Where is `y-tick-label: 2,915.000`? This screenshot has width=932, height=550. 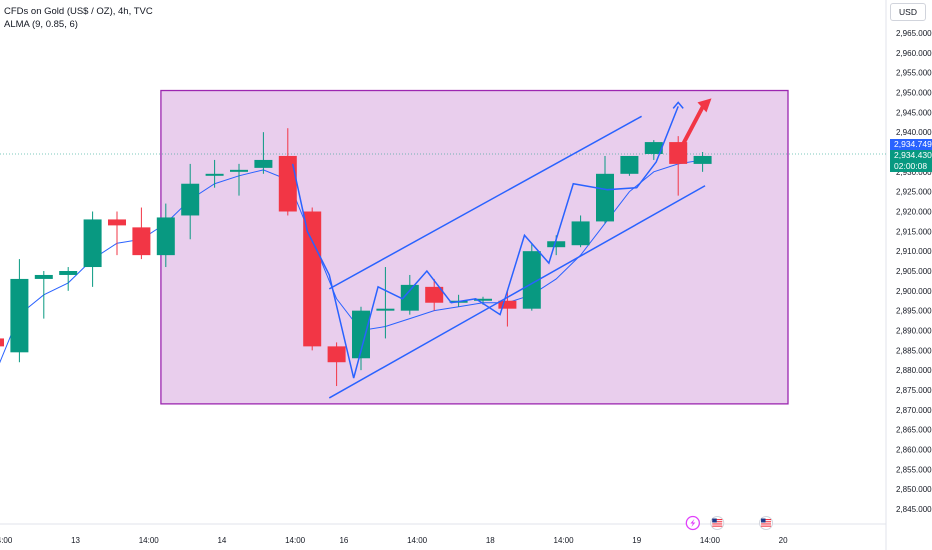
y-tick-label: 2,915.000 is located at coordinates (914, 231).